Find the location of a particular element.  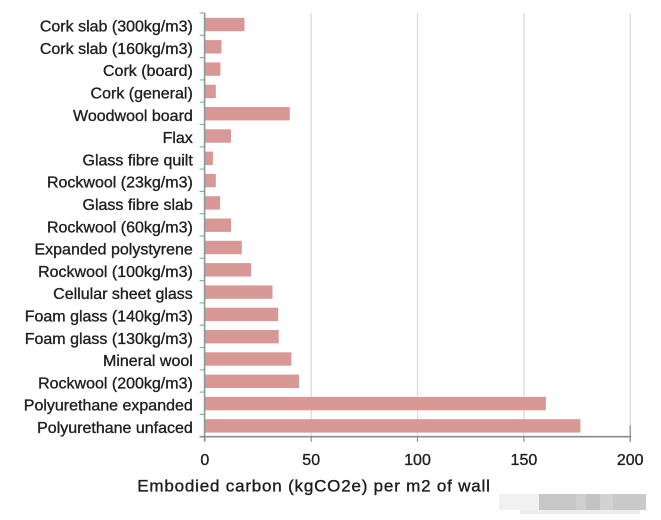

svg-text: Cork slab (300kg/m3) is located at coordinates (116, 27).